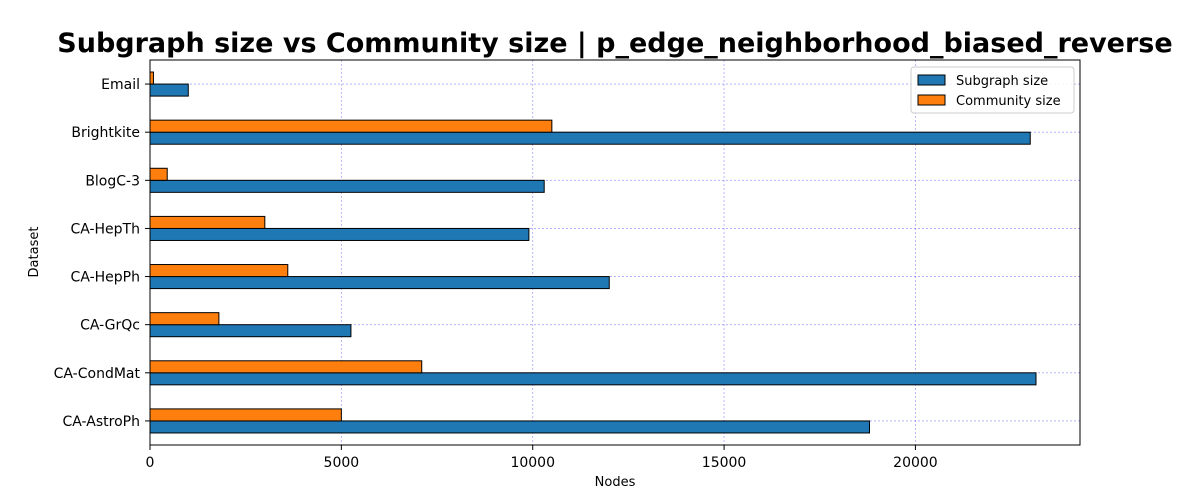 The width and height of the screenshot is (1200, 500). Describe the element at coordinates (342, 463) in the screenshot. I see `x-tick-label: 5000` at that location.